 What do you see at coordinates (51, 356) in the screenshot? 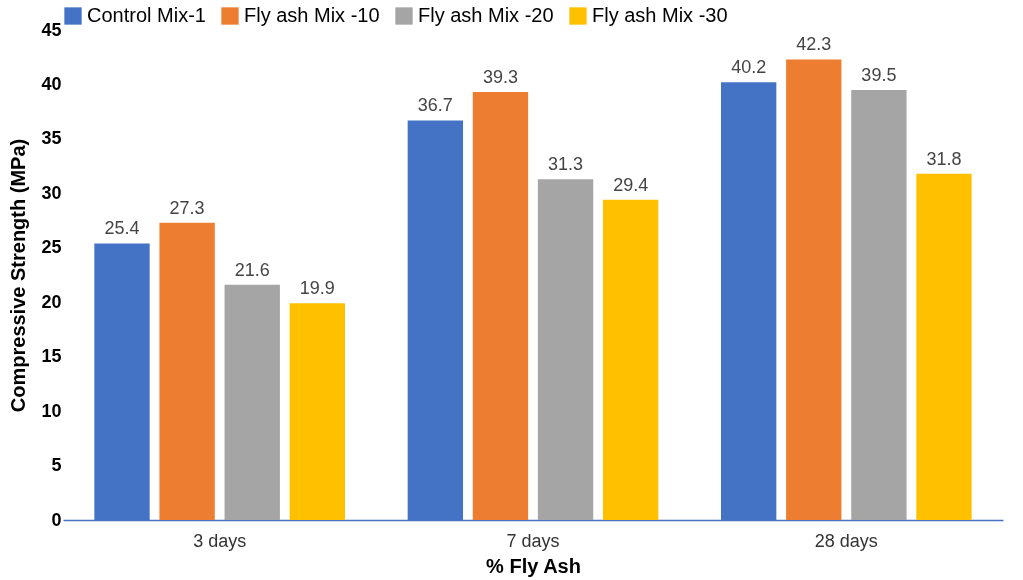
I see `y-tick-label: 15` at bounding box center [51, 356].